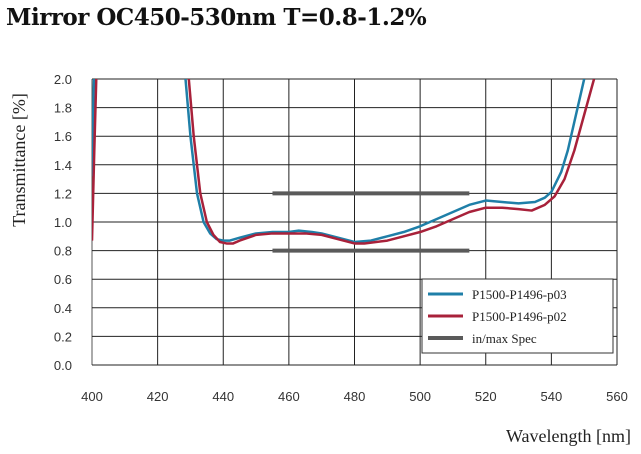  Describe the element at coordinates (63, 279) in the screenshot. I see `y-tick-label: 0.6` at that location.